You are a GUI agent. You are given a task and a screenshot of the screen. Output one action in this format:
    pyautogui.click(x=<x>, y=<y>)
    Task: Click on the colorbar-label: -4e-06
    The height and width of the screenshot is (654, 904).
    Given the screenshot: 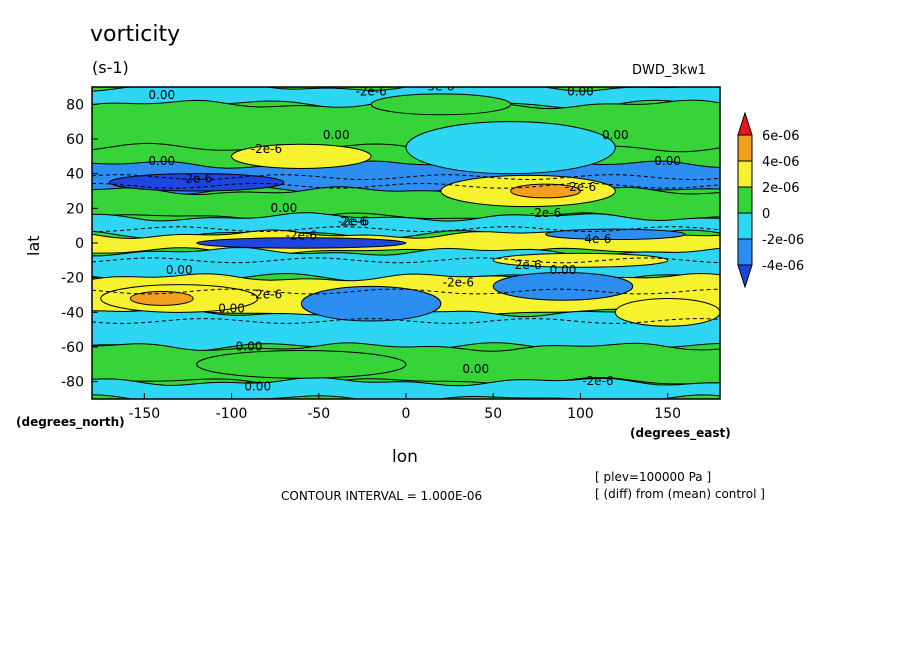 What is the action you would take?
    pyautogui.click(x=783, y=266)
    